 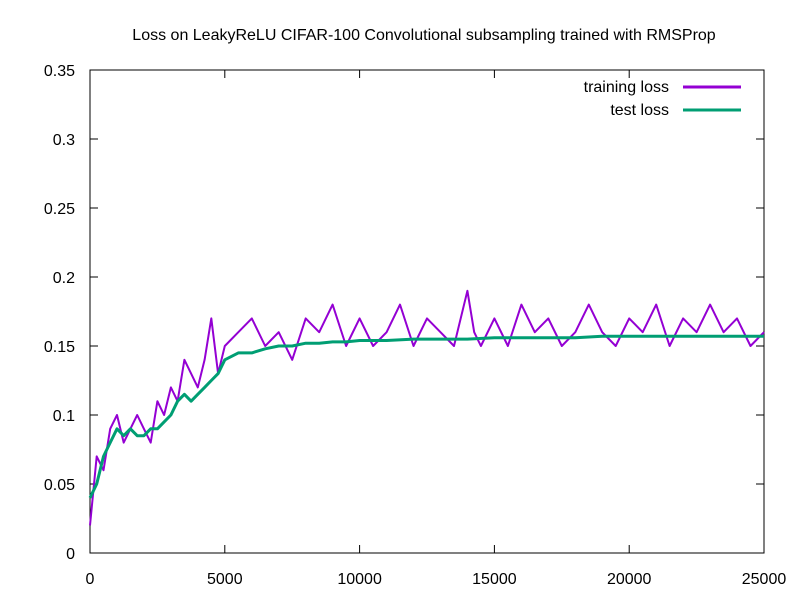 What do you see at coordinates (90, 579) in the screenshot?
I see `x-tick-label: 0` at bounding box center [90, 579].